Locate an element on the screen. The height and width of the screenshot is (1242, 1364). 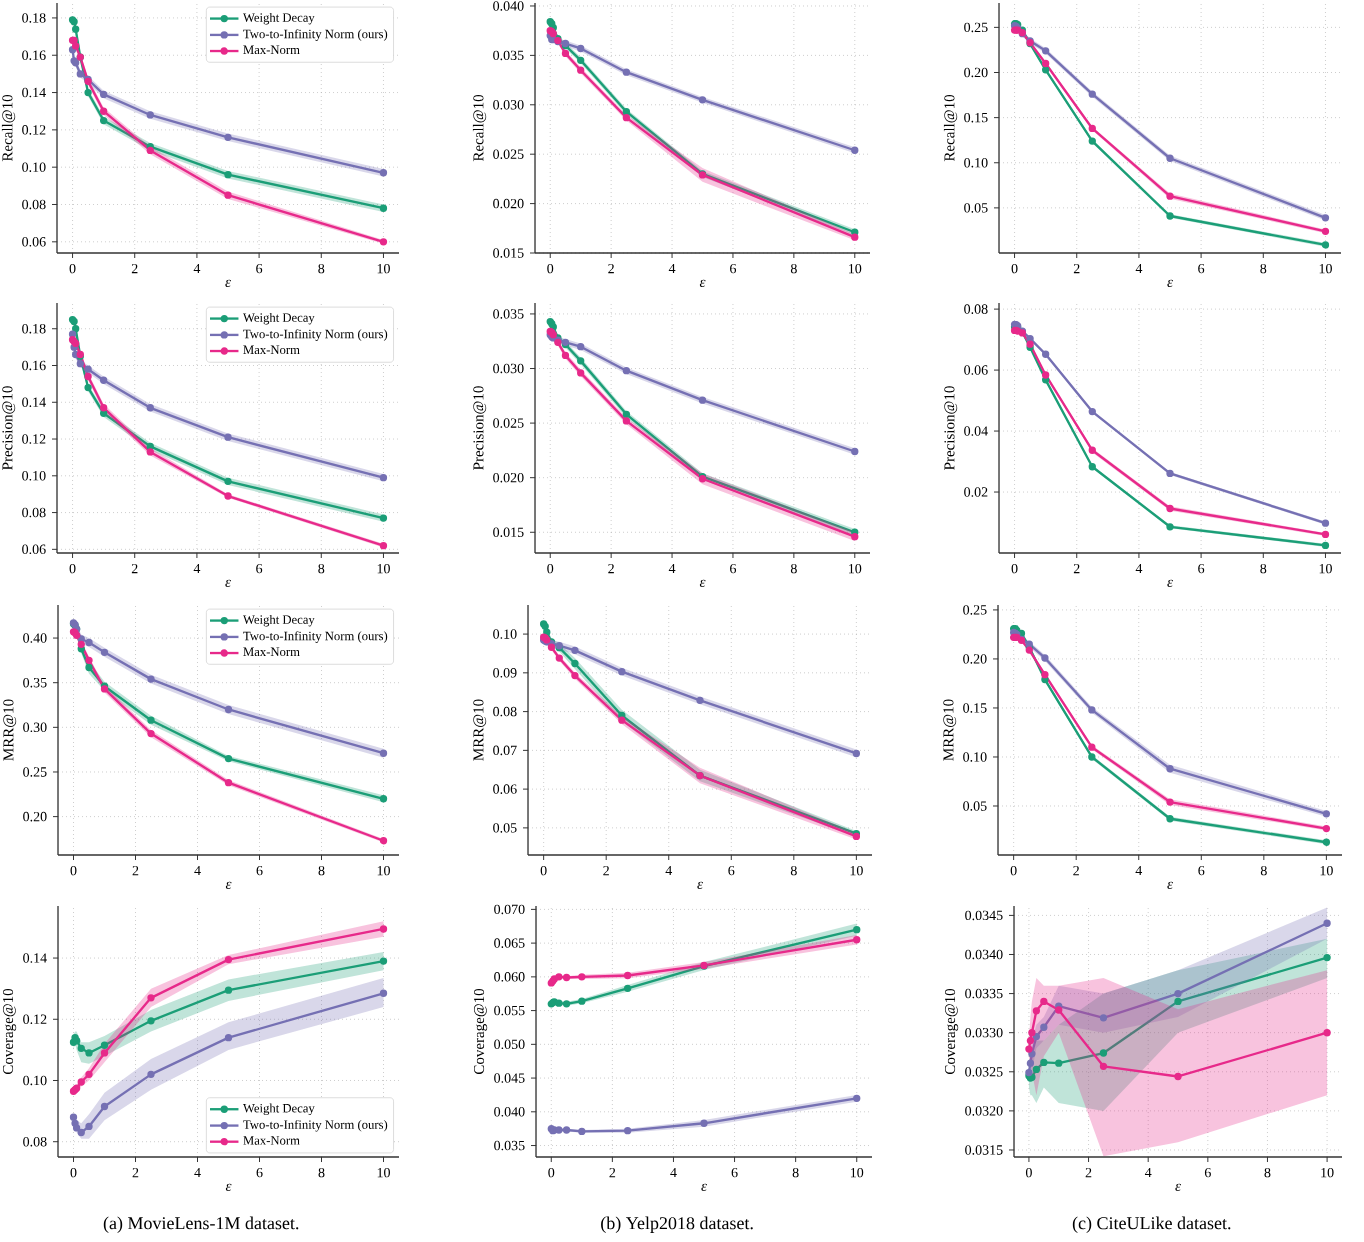
y-tick-label: 0.20 is located at coordinates (976, 72).